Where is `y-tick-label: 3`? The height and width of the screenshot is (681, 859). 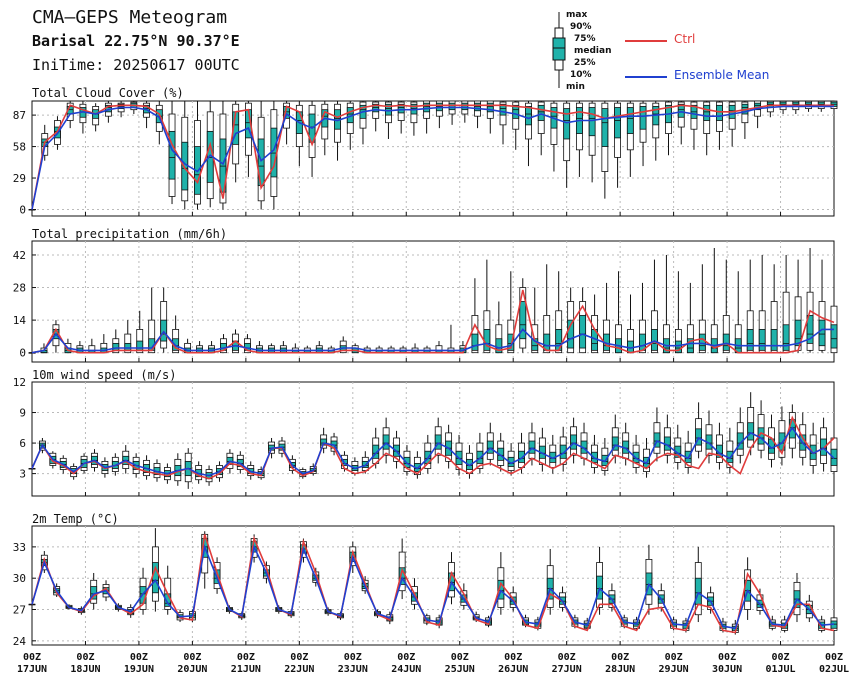
y-tick-label: 3 is located at coordinates (22, 474).